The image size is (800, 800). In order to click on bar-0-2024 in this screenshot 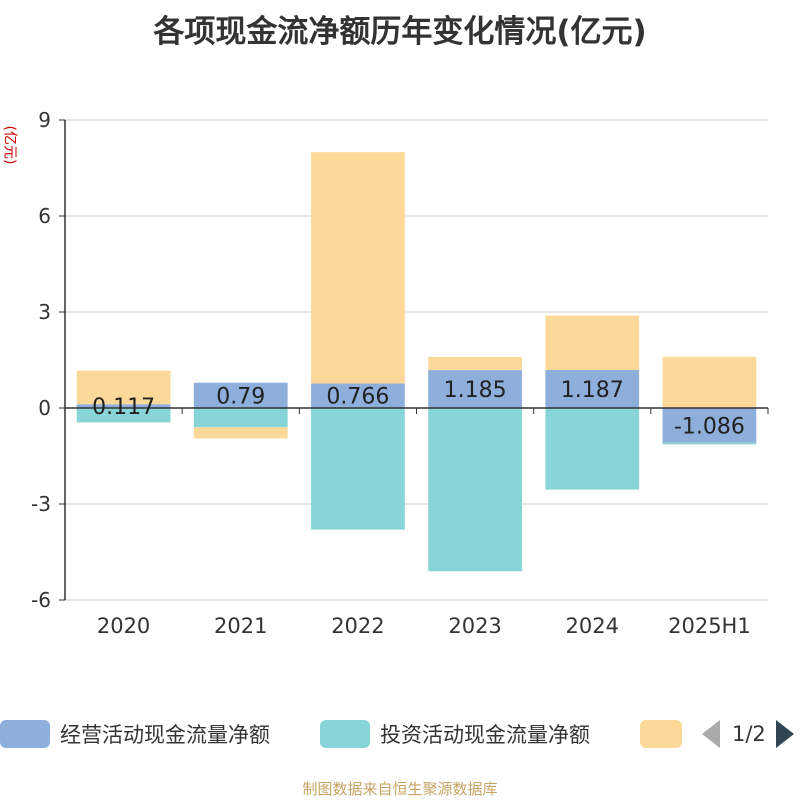, I will do `click(592, 389)`.